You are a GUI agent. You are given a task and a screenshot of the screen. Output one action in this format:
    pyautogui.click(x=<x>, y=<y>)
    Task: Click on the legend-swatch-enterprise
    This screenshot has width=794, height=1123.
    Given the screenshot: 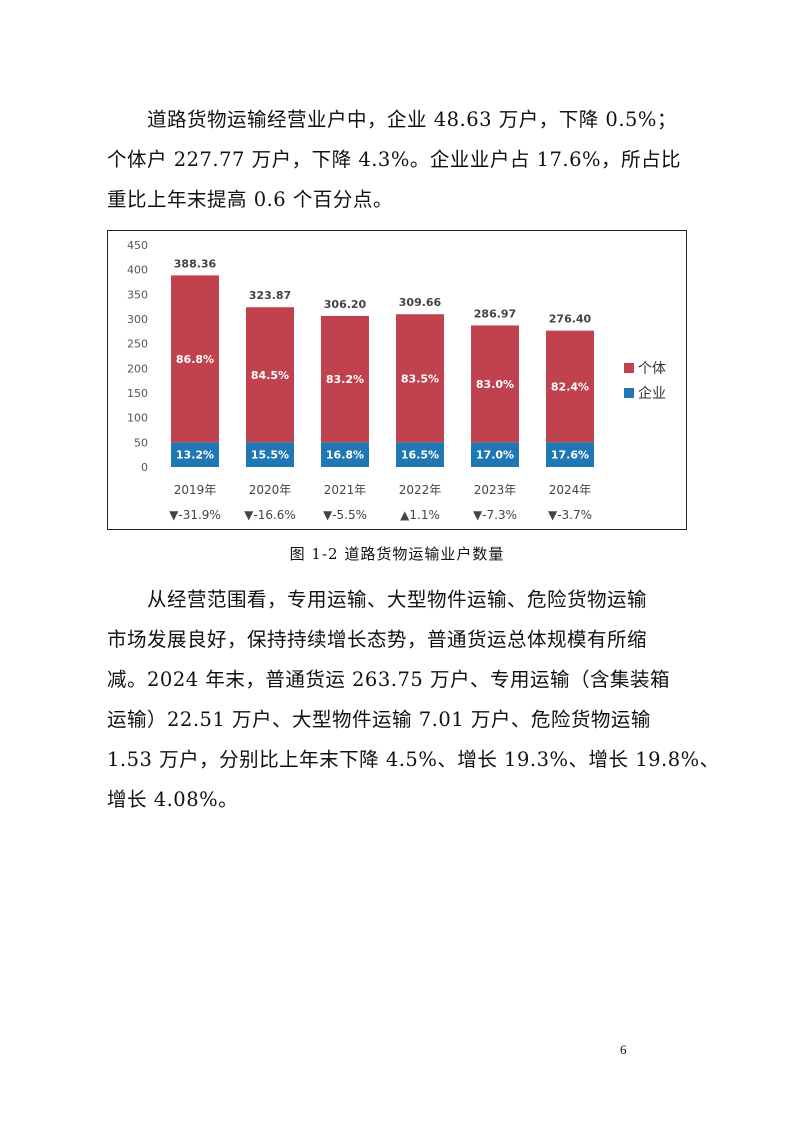 What is the action you would take?
    pyautogui.click(x=629, y=393)
    